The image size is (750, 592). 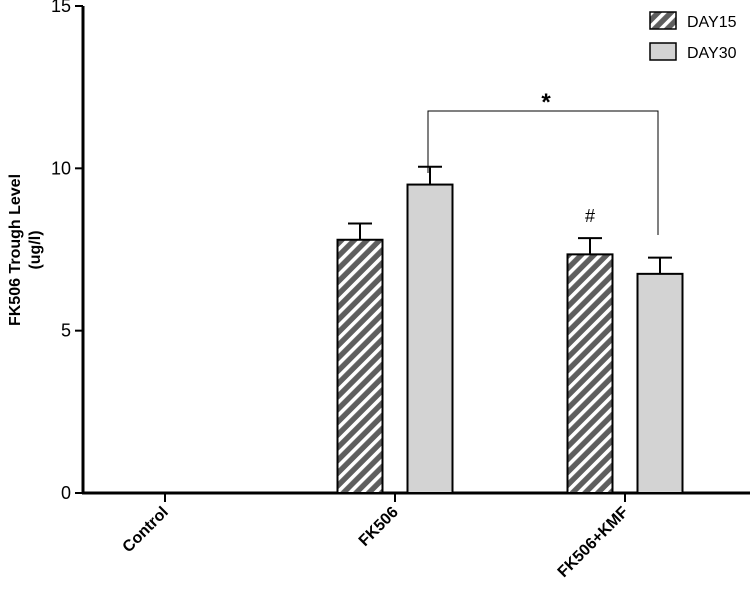 What do you see at coordinates (15, 250) in the screenshot?
I see `y-axis-label-line-1: FK506 Trough Level` at bounding box center [15, 250].